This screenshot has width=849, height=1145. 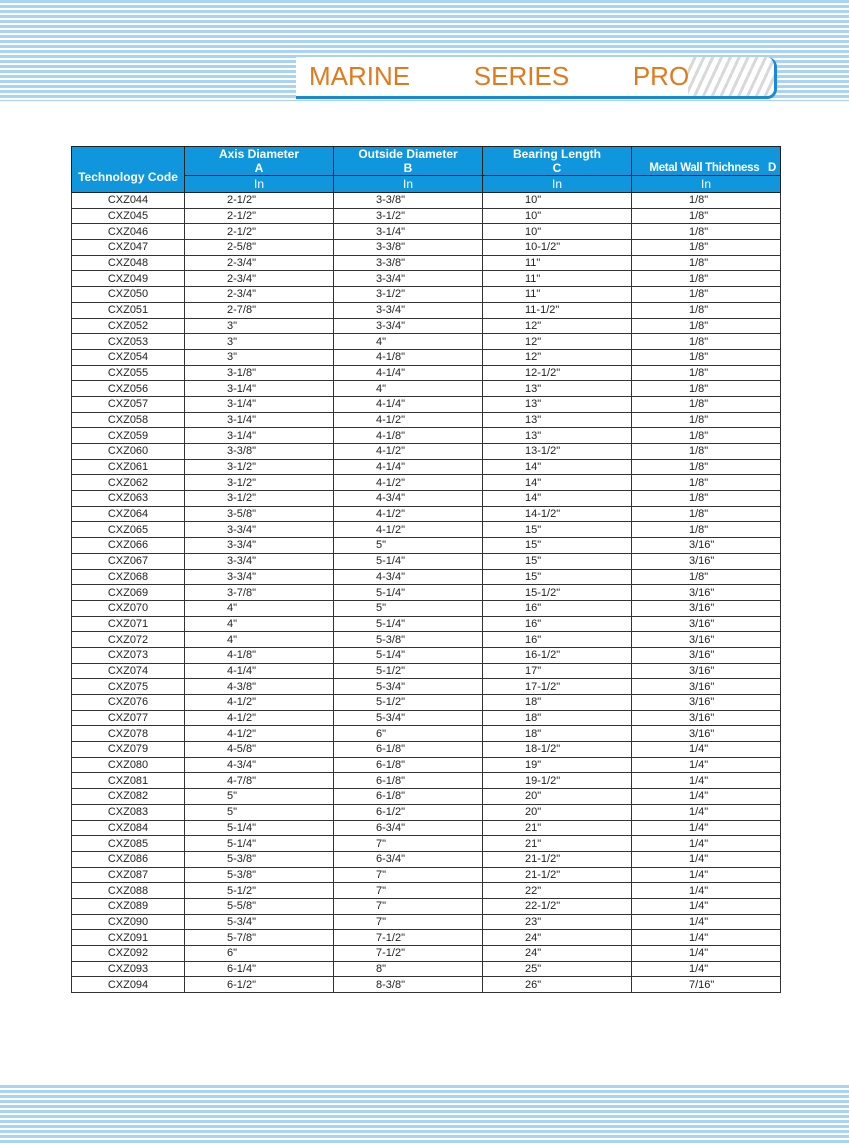 I want to click on cell-code: CXZ055, so click(x=128, y=373).